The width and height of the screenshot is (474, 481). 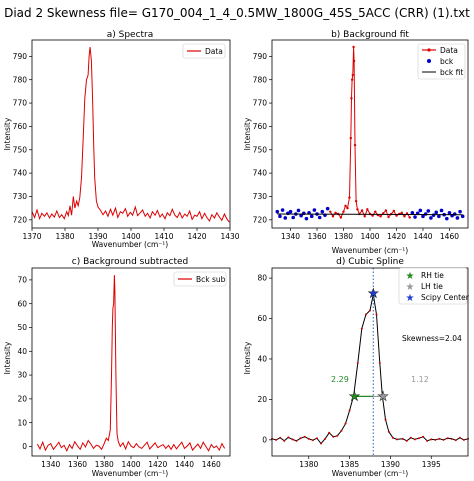 I want to click on y-tick-label: 720, so click(x=20, y=219).